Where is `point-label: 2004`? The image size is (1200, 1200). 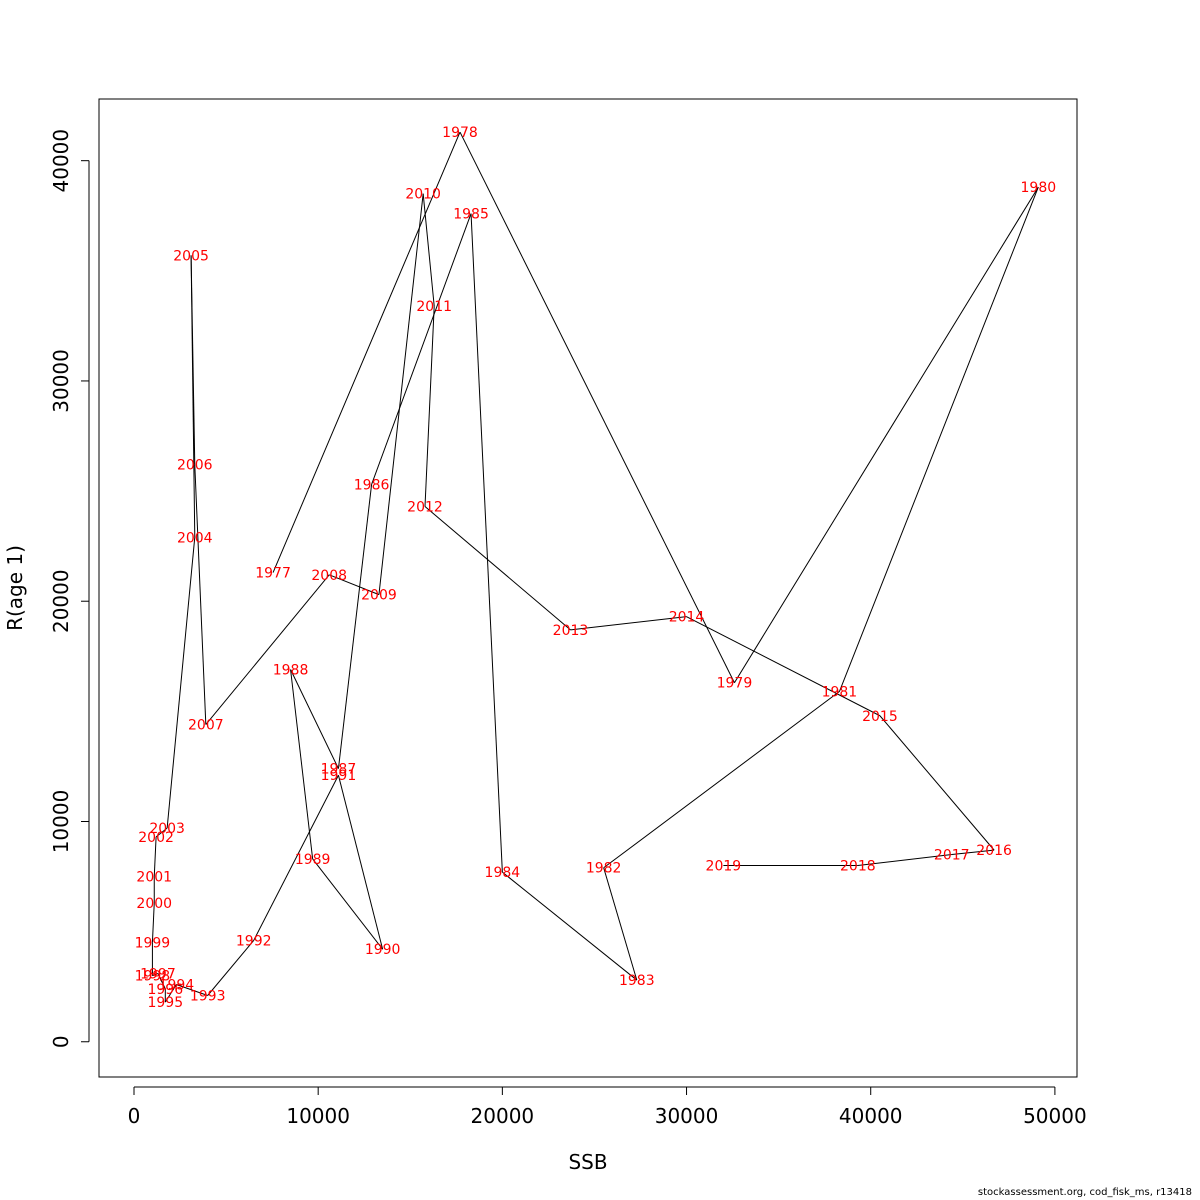 point-label: 2004 is located at coordinates (195, 538).